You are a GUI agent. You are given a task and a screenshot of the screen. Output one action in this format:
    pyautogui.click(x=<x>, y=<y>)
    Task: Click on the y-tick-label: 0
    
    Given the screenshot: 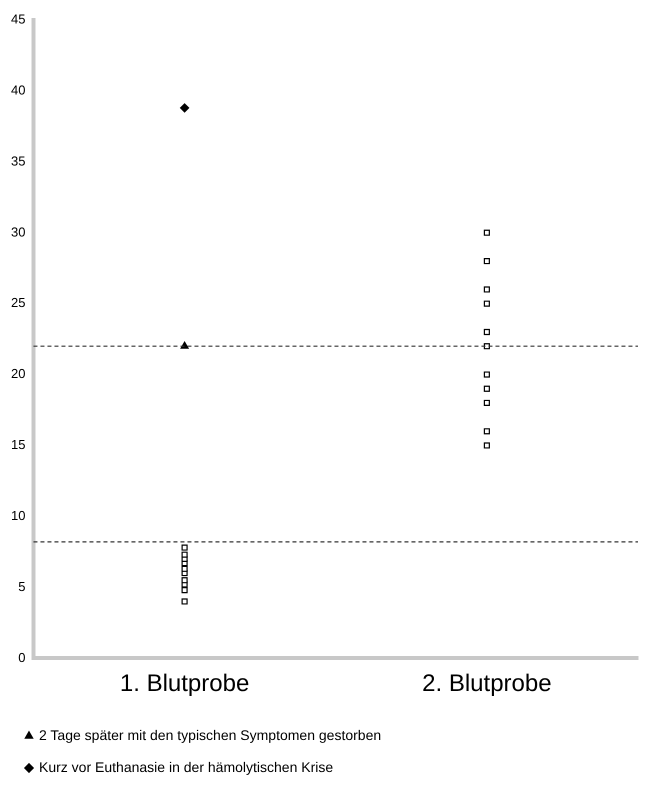 What is the action you would take?
    pyautogui.click(x=22, y=657)
    